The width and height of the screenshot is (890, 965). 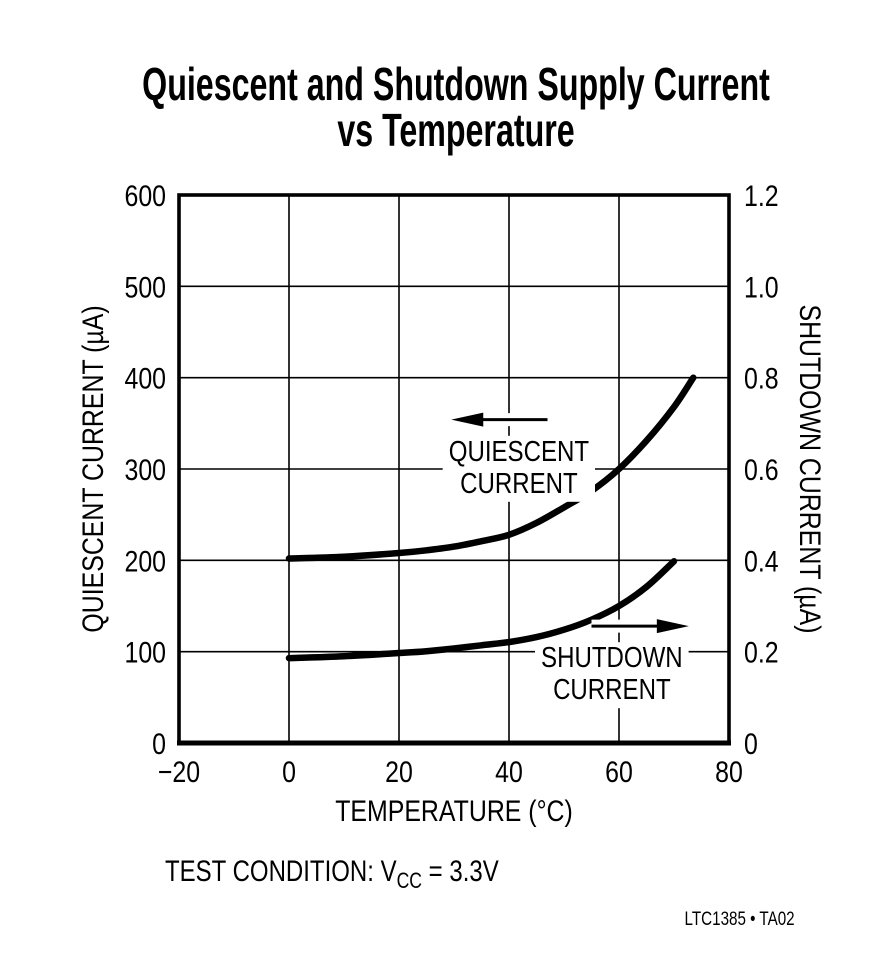 I want to click on chart-title-line2: vs Temperature, so click(x=455, y=130).